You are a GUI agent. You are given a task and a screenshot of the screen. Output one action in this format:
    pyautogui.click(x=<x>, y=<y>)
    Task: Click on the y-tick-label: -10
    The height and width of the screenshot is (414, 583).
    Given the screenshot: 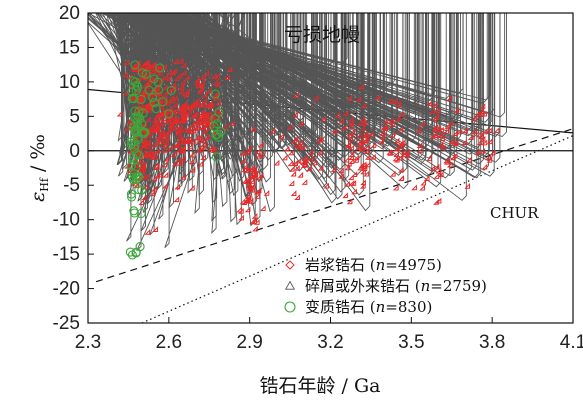 What is the action you would take?
    pyautogui.click(x=66, y=220)
    